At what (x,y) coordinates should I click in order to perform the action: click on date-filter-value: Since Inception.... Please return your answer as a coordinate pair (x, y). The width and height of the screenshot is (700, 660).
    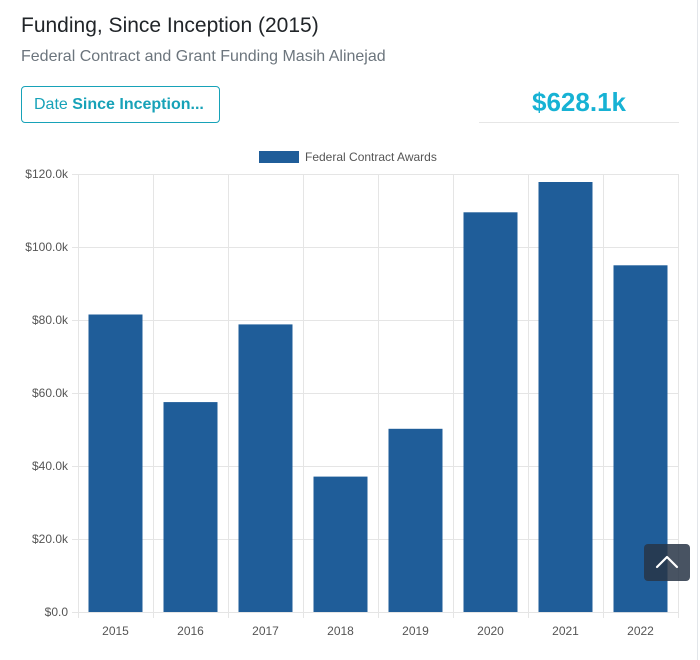
    Looking at the image, I should click on (138, 104).